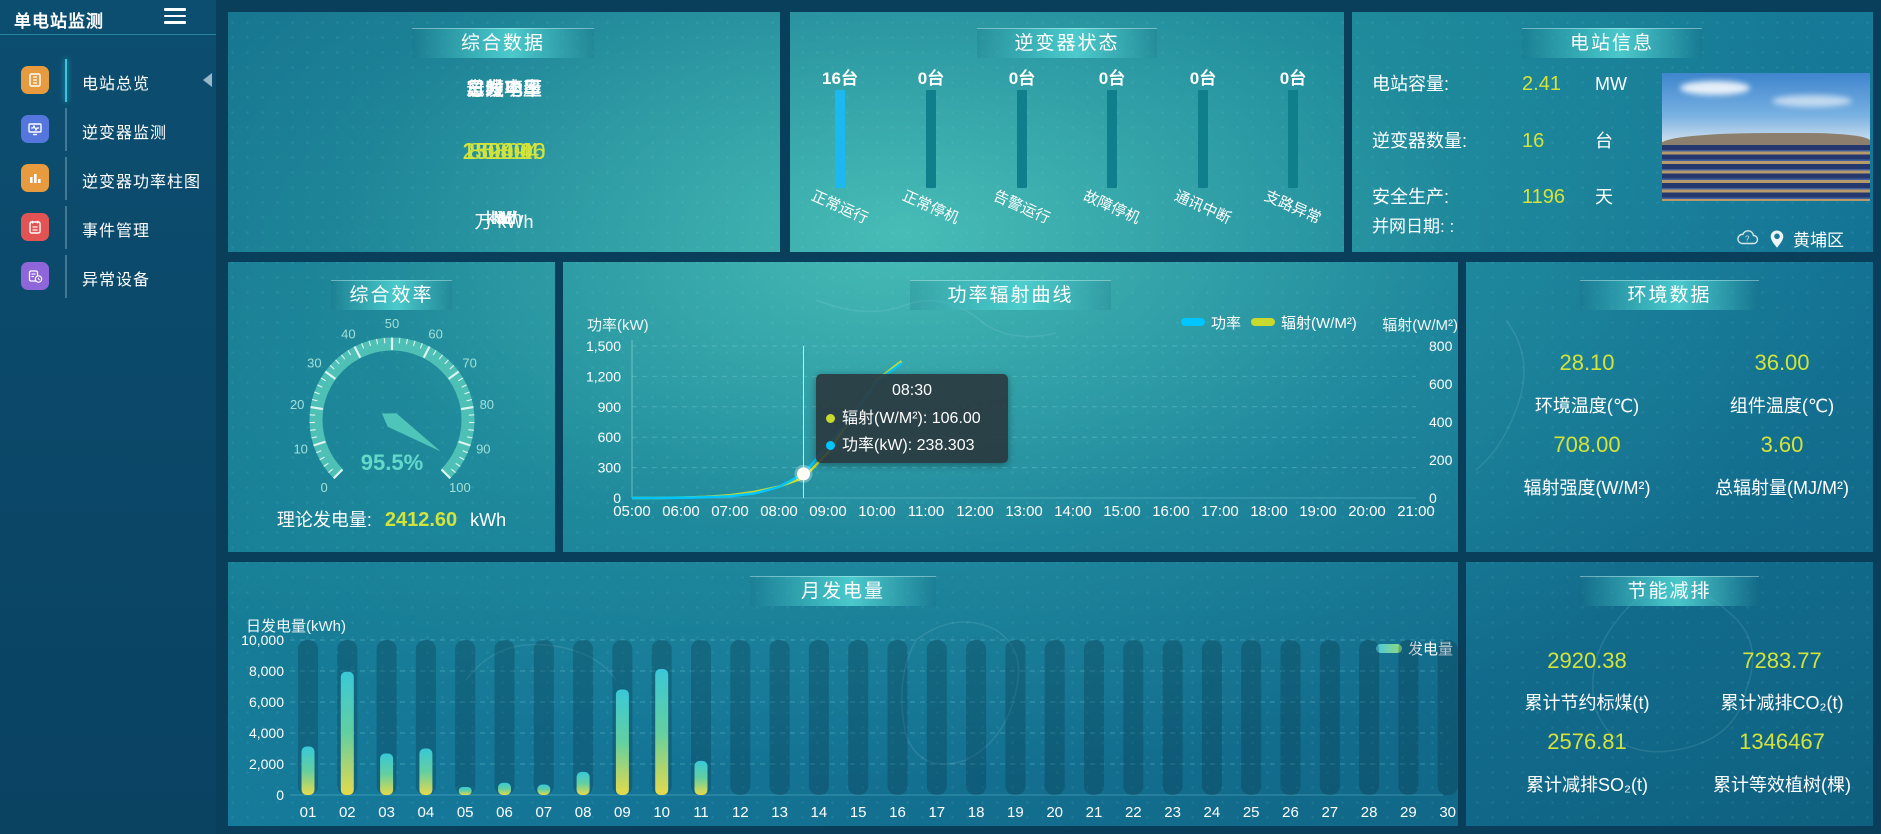 The image size is (1881, 834). I want to click on svg-text: 22, so click(1133, 812).